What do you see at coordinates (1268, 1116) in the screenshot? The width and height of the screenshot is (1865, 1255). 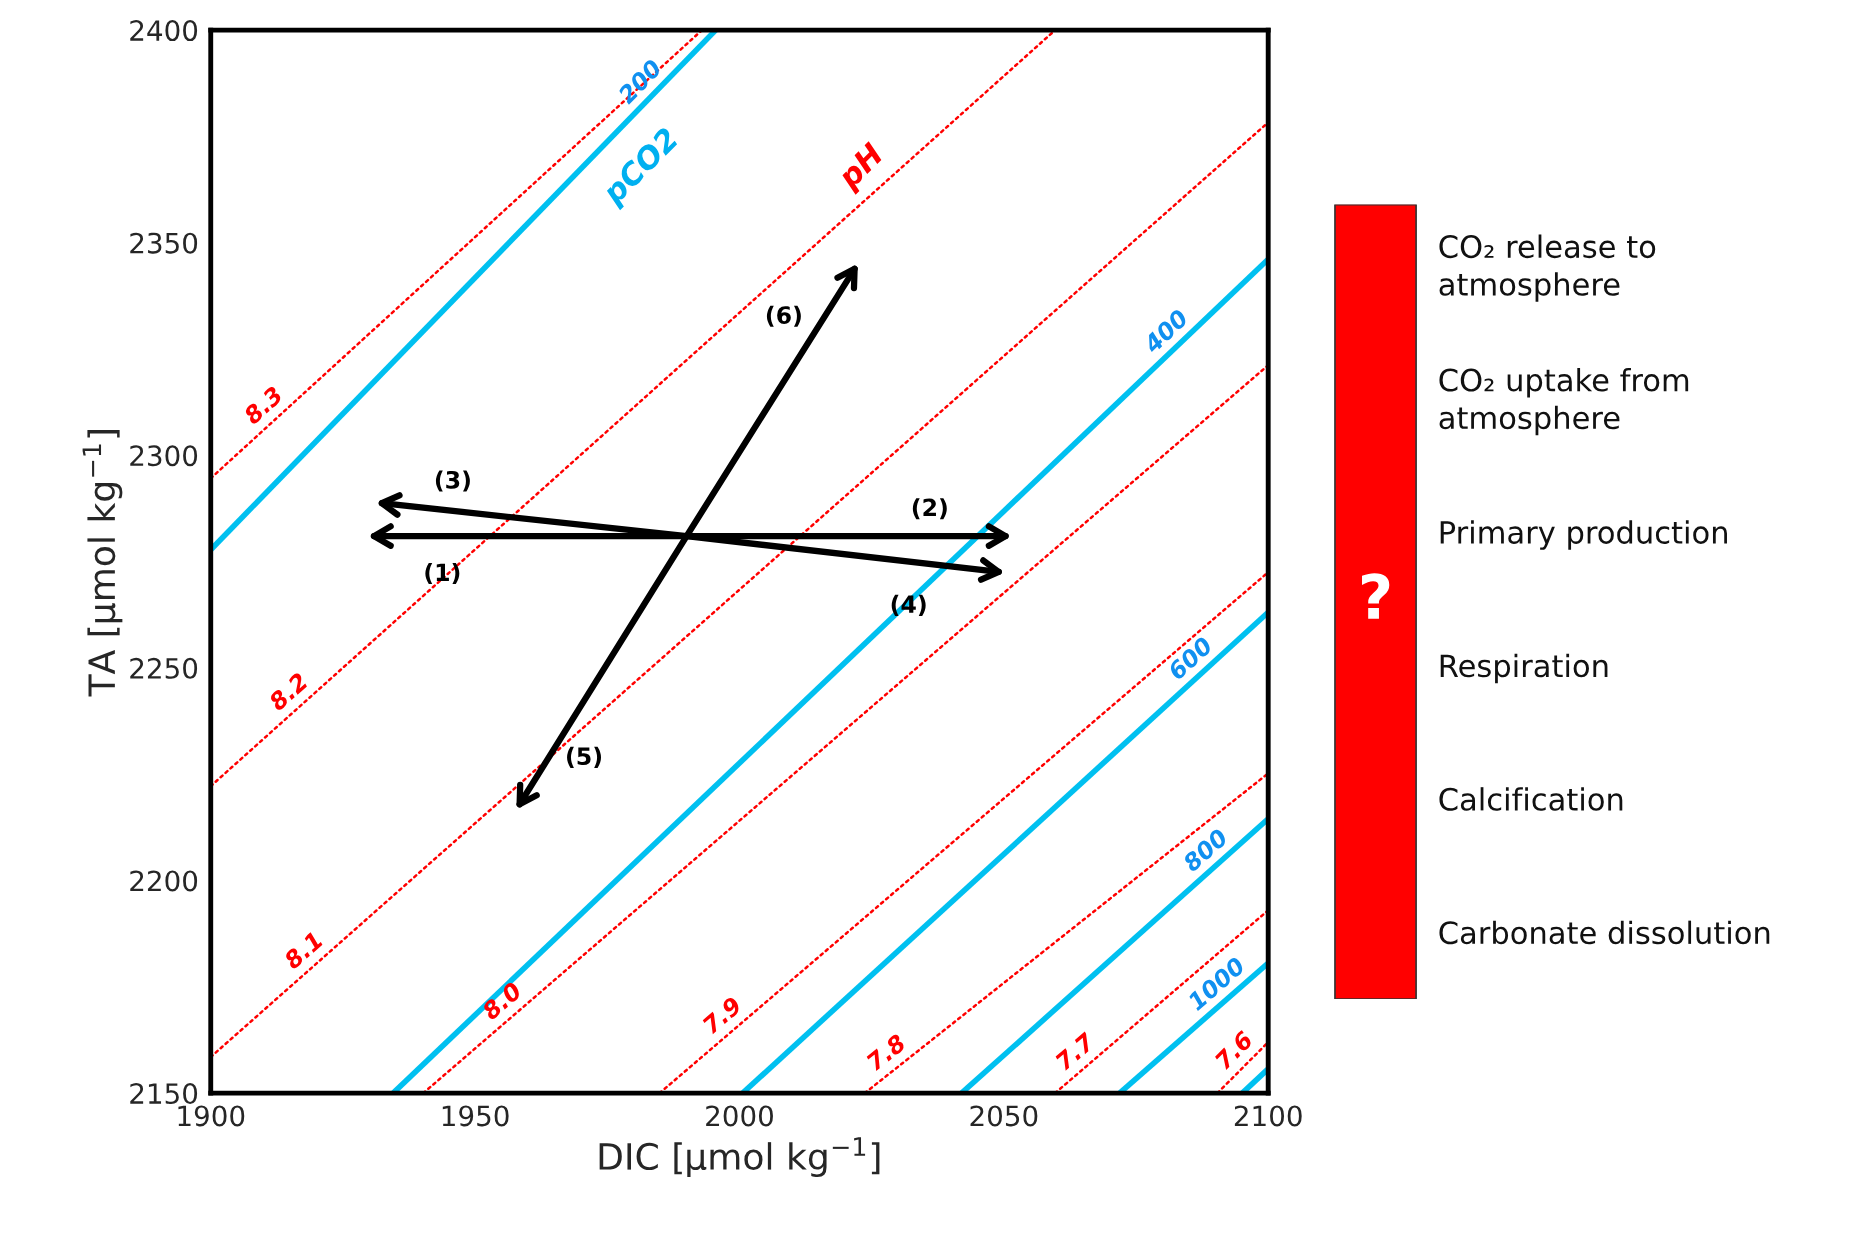 I see `x-tick-label: 2100` at bounding box center [1268, 1116].